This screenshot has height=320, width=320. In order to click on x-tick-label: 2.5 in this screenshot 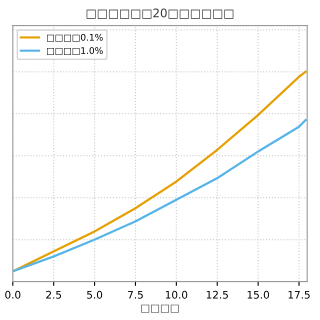, I will do `click(54, 294)`.